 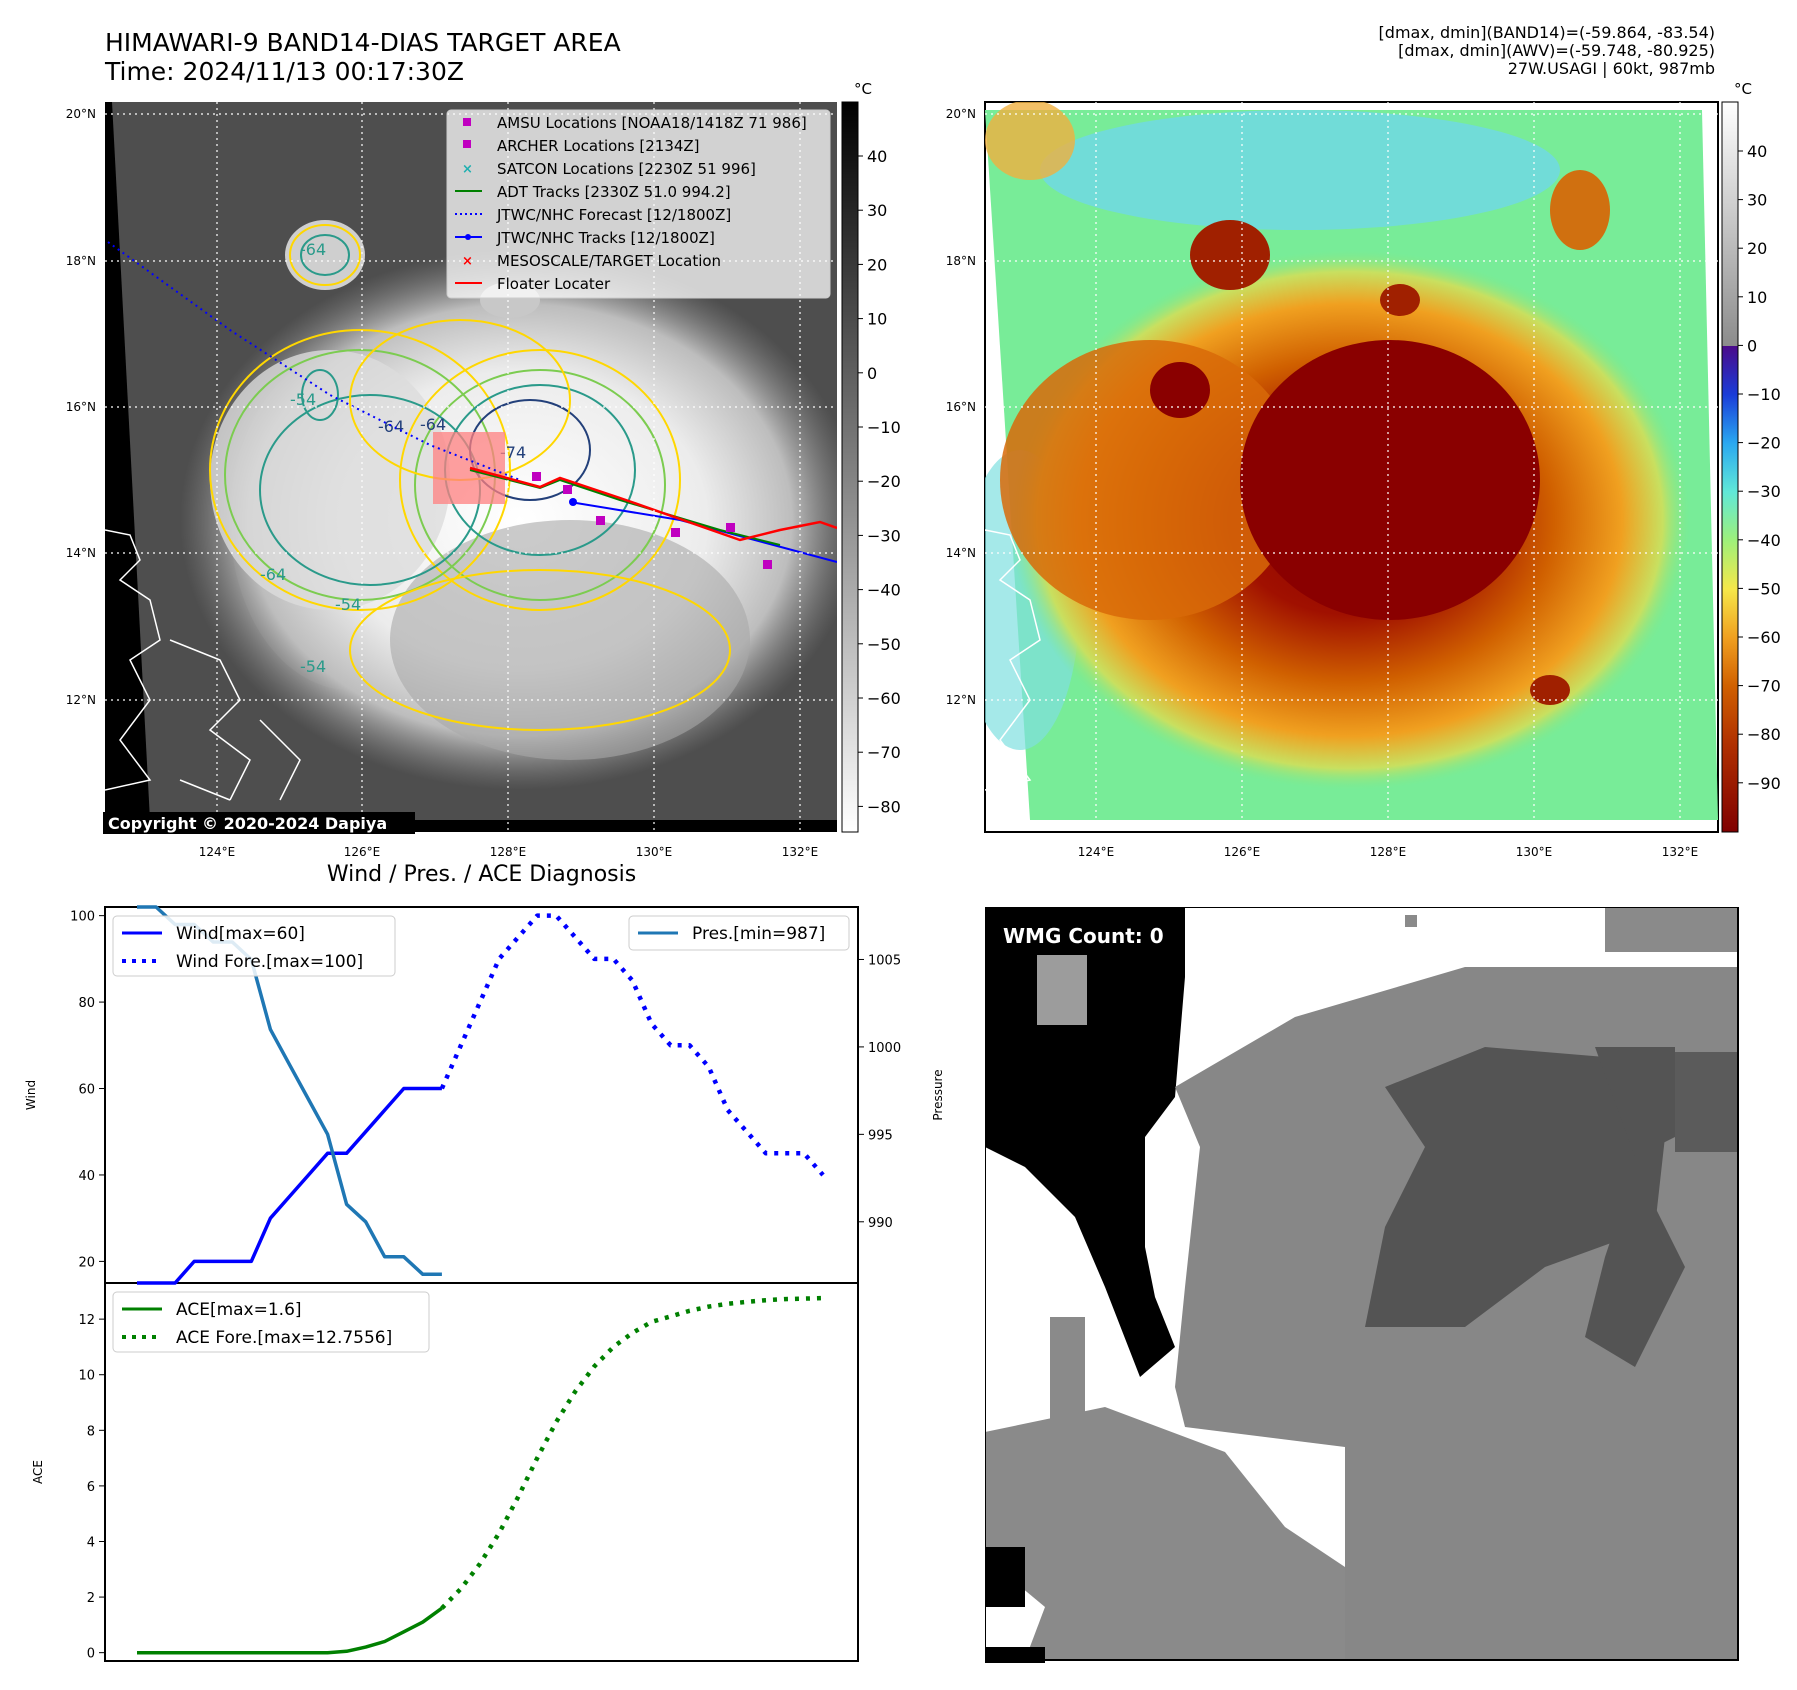 I want to click on gray-colorbar: °C 40 30 20 10 0 −10 −20 −30 −40 −50 −60 −70 −80, so click(x=870, y=456).